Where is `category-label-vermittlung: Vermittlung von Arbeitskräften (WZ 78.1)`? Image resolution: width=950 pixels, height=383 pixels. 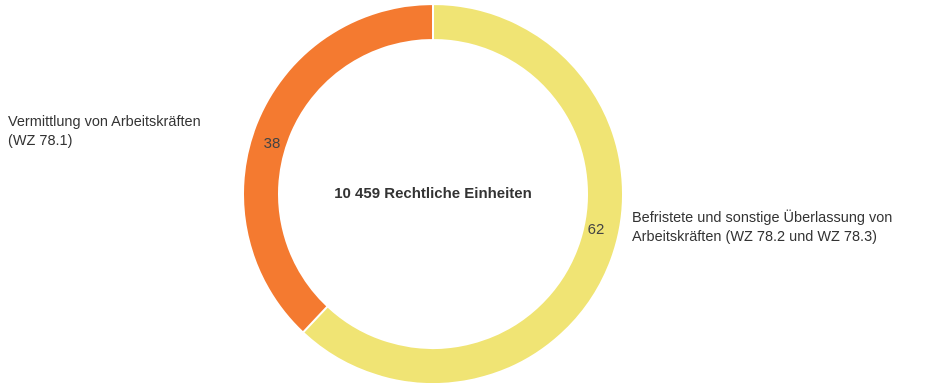 category-label-vermittlung: Vermittlung von Arbeitskräften (WZ 78.1) is located at coordinates (138, 132).